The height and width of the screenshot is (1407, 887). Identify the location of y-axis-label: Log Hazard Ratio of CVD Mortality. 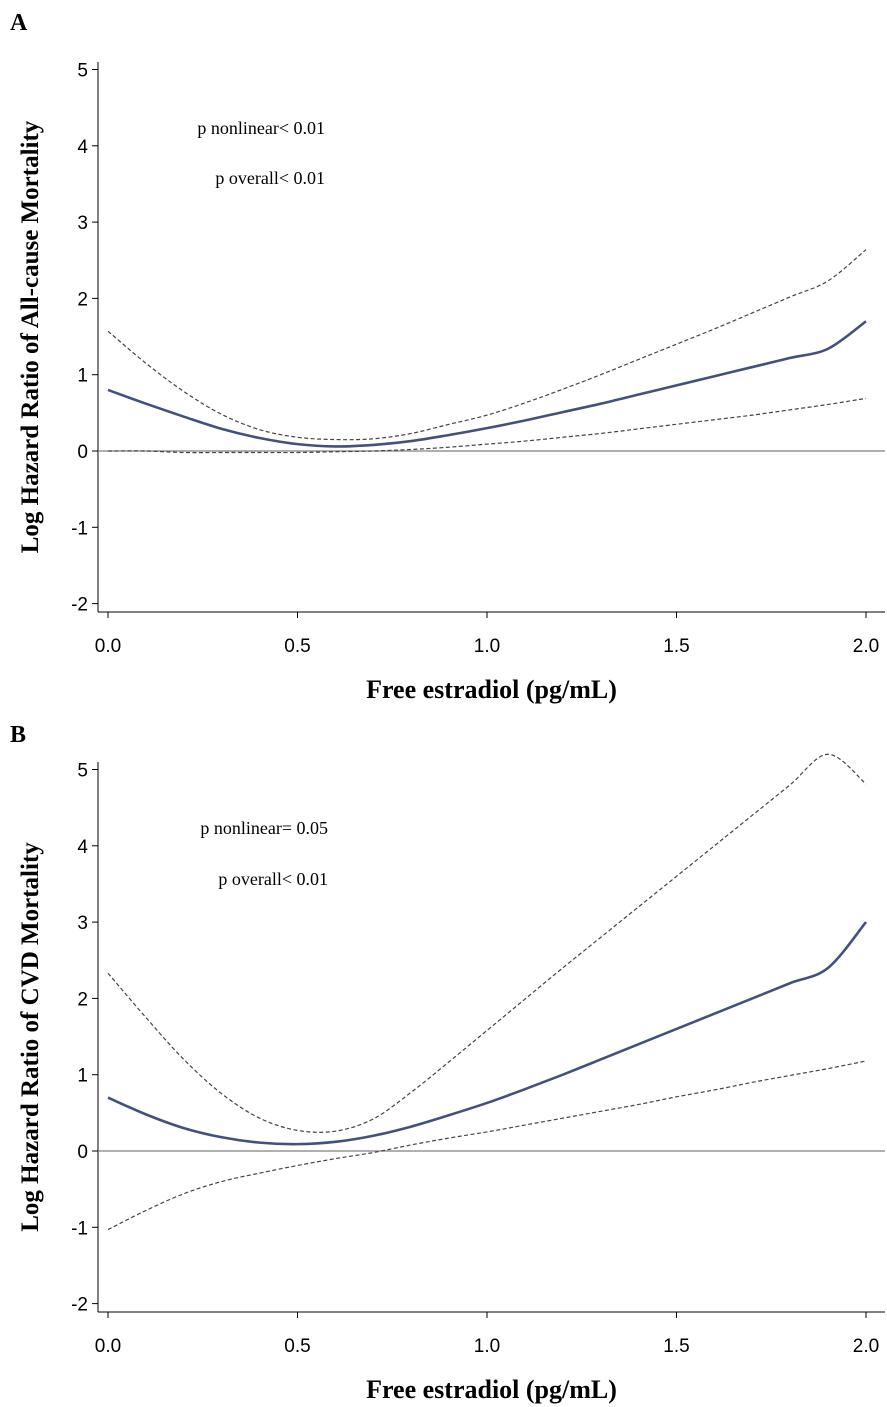
(30, 1037).